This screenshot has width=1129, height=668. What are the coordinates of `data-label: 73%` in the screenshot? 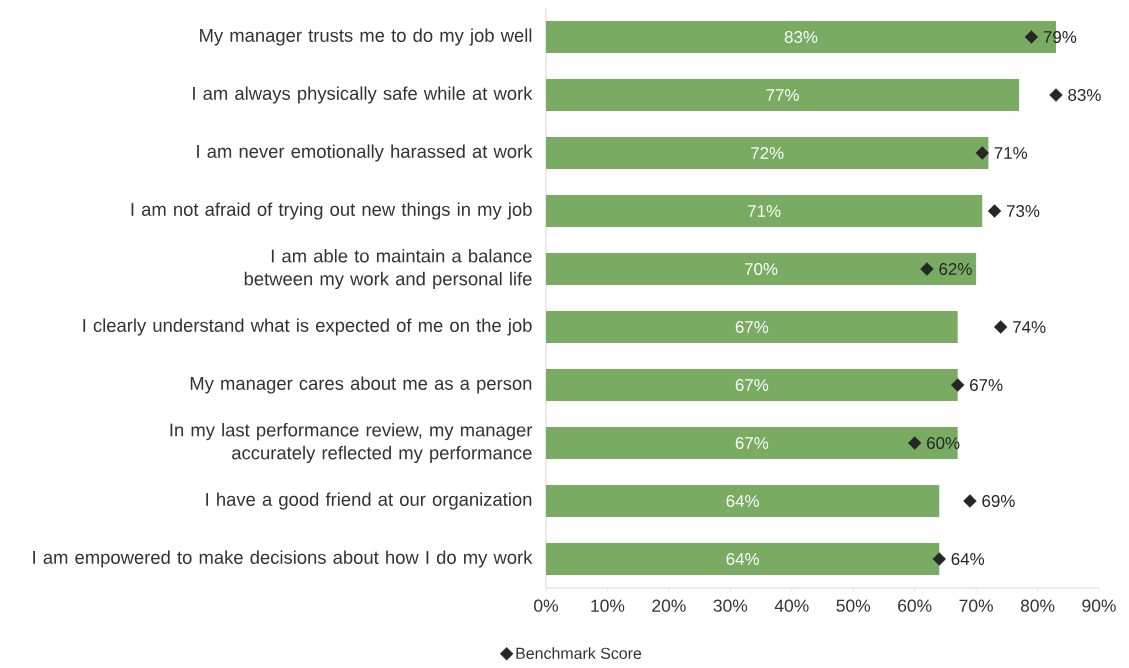 It's located at (1023, 211).